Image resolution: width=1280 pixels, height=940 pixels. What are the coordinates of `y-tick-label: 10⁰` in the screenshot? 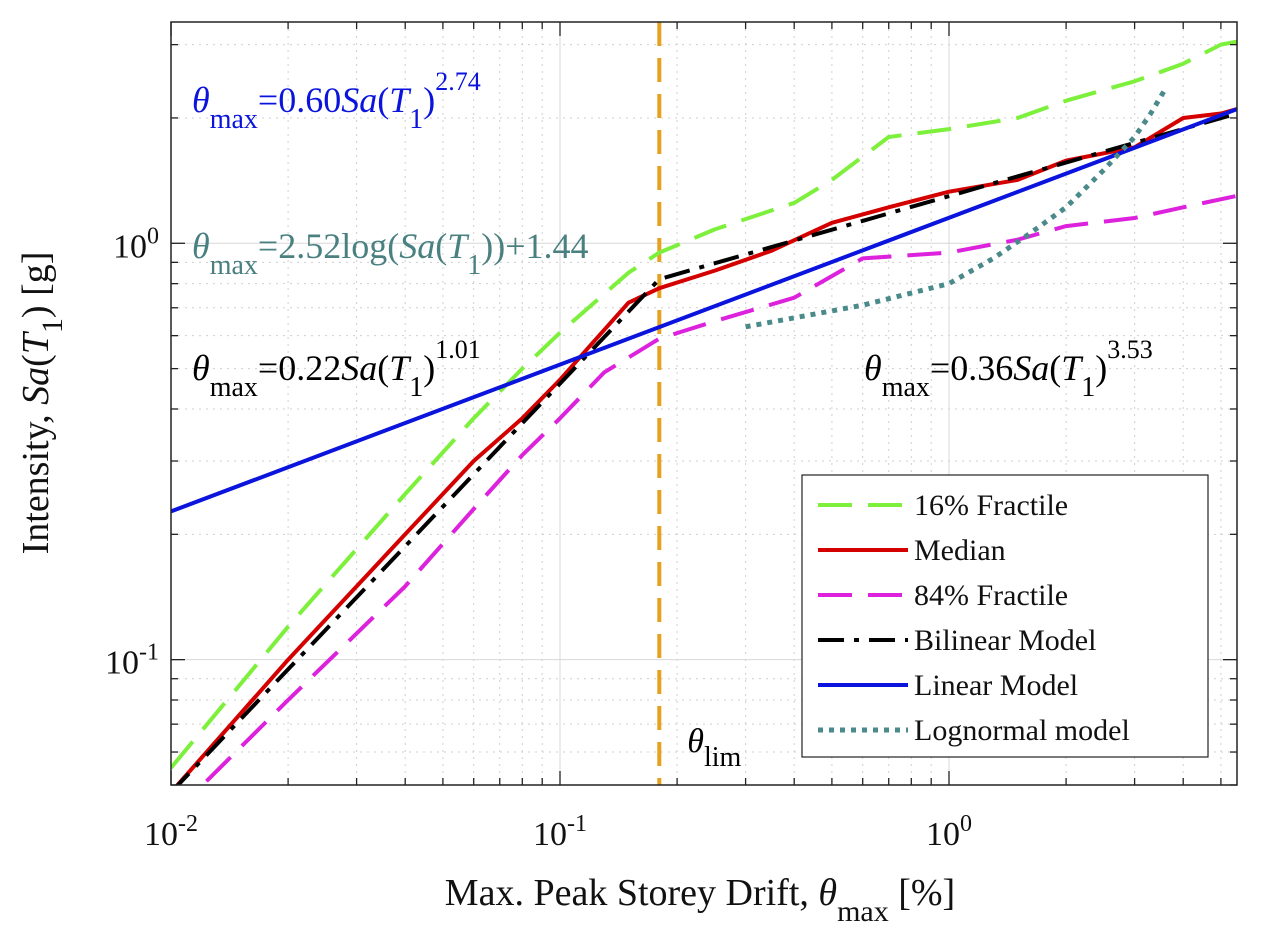 It's located at (136, 244).